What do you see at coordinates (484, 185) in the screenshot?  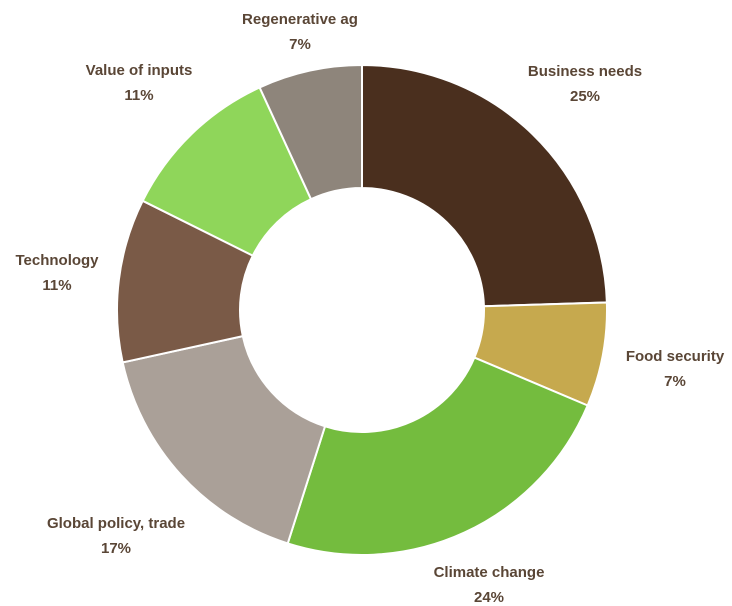 I see `slice-business-needs` at bounding box center [484, 185].